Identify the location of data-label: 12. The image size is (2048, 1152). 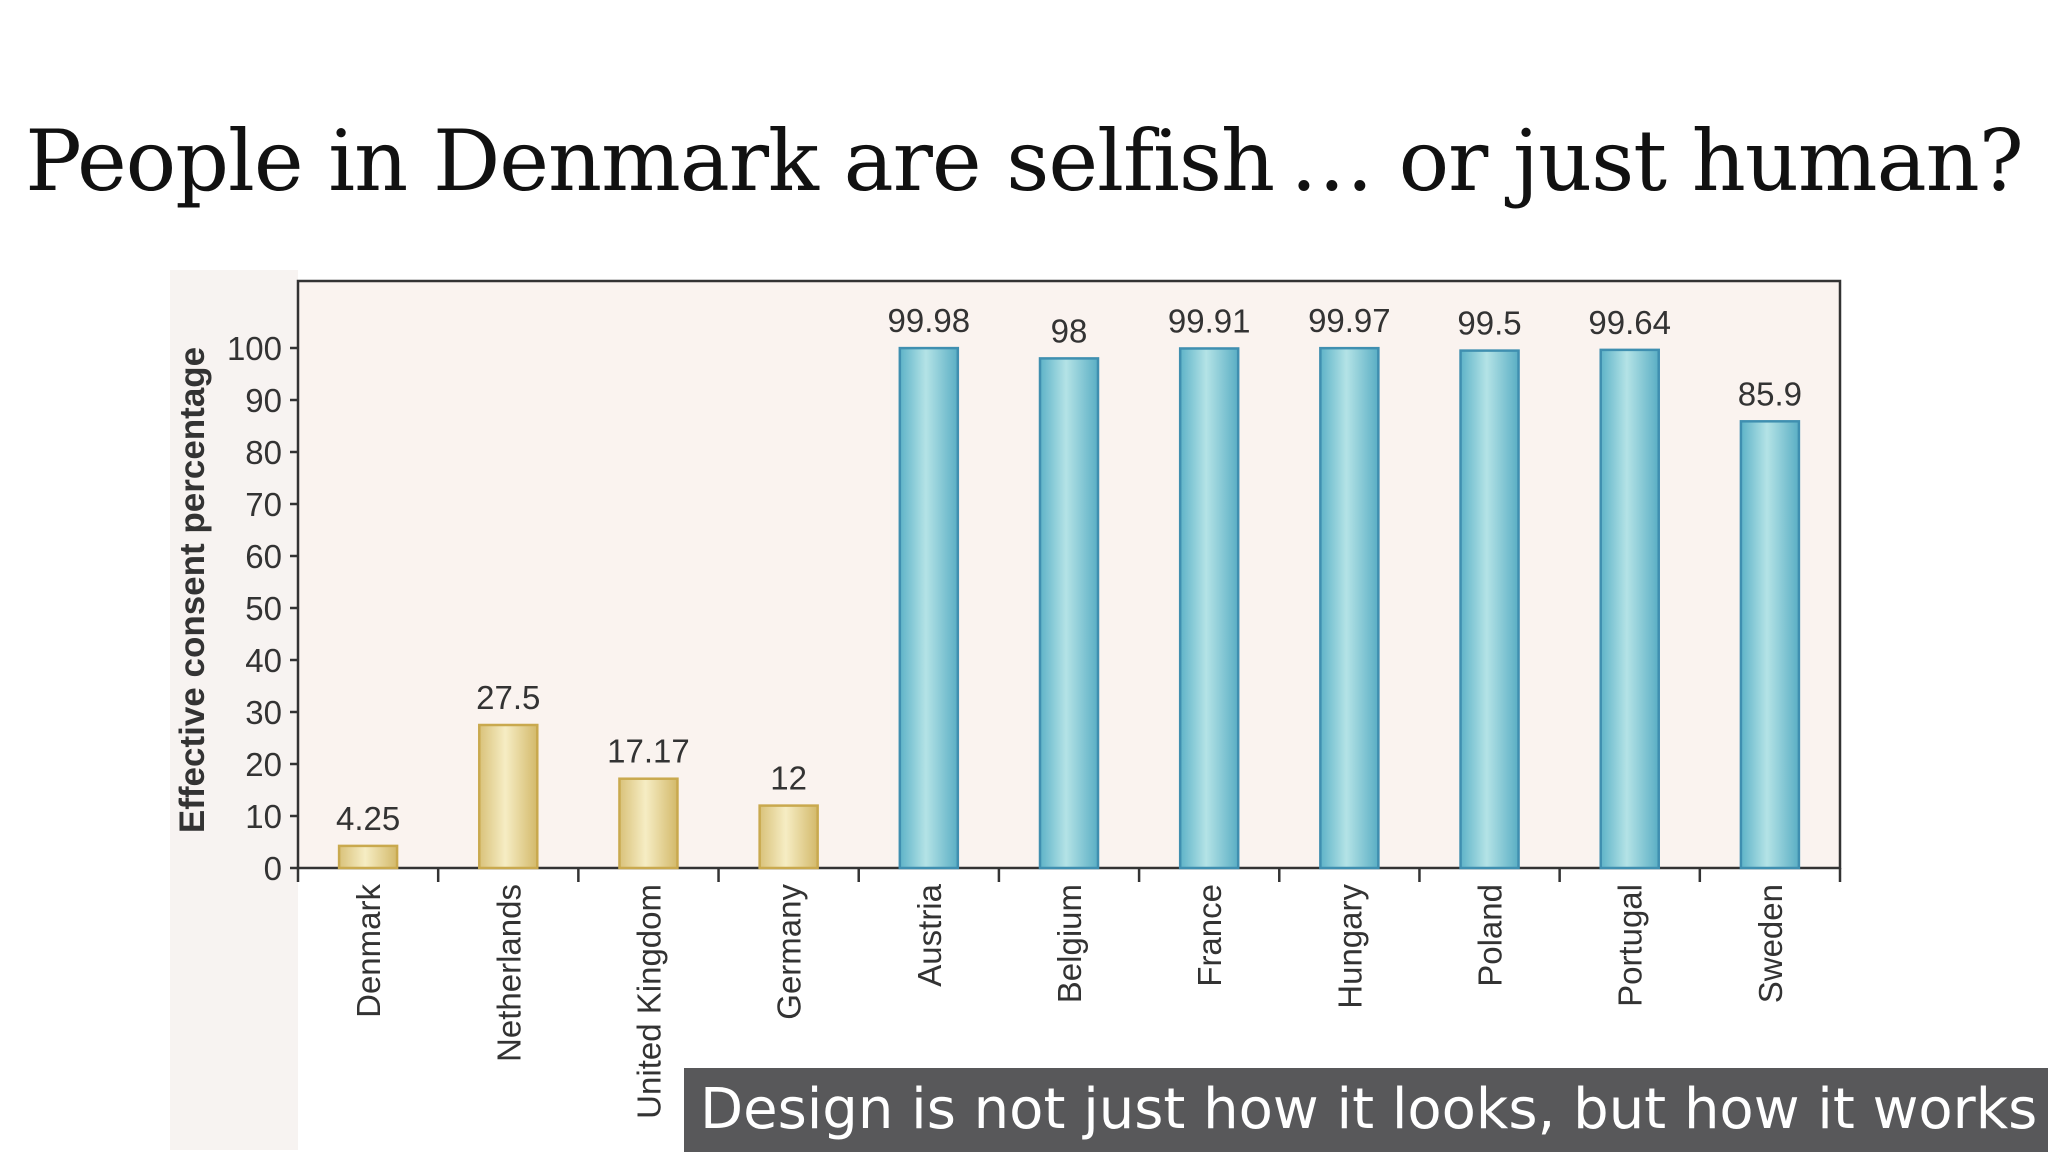
(788, 778).